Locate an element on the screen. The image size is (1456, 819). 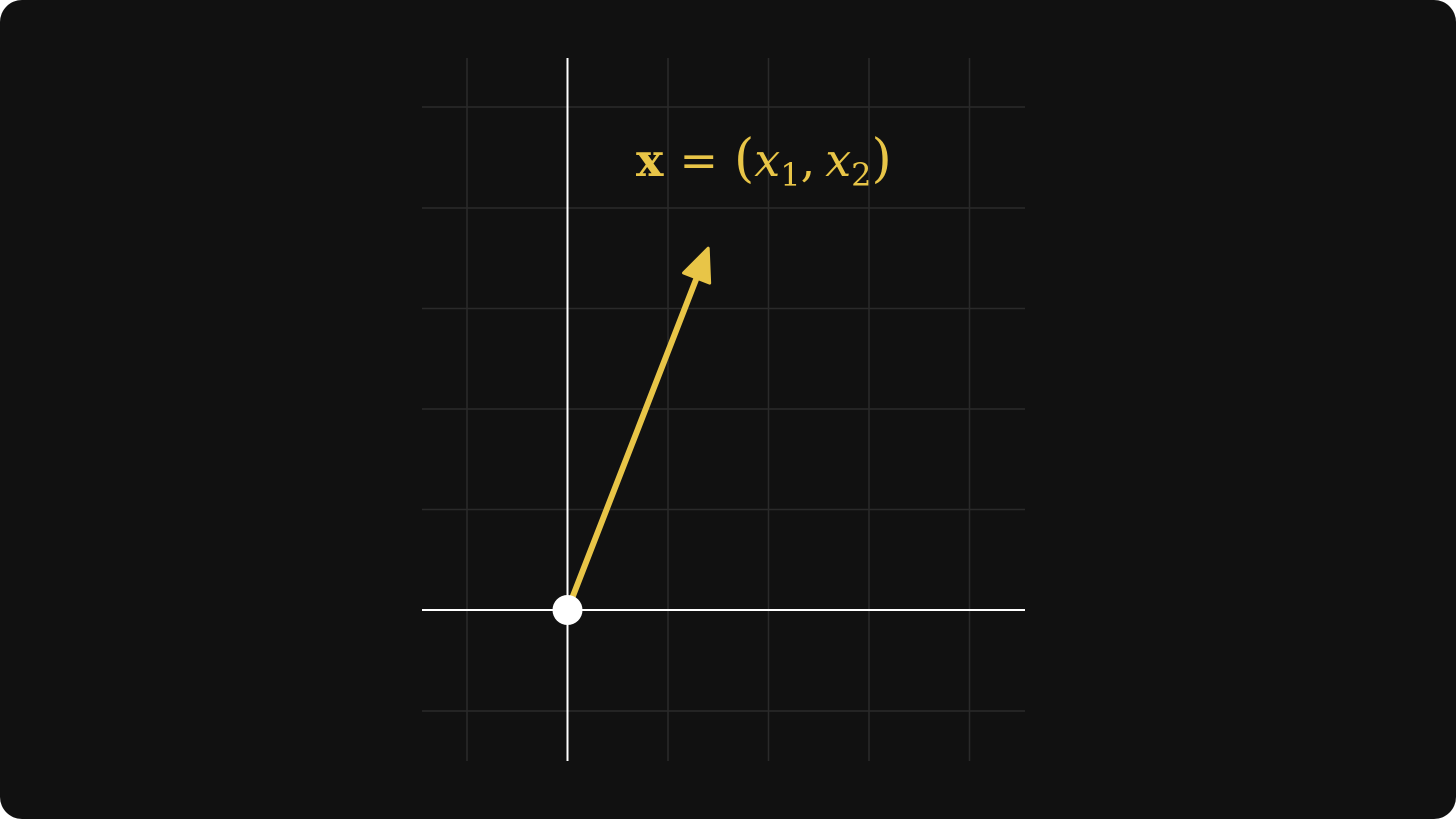
comma: , is located at coordinates (808, 160).